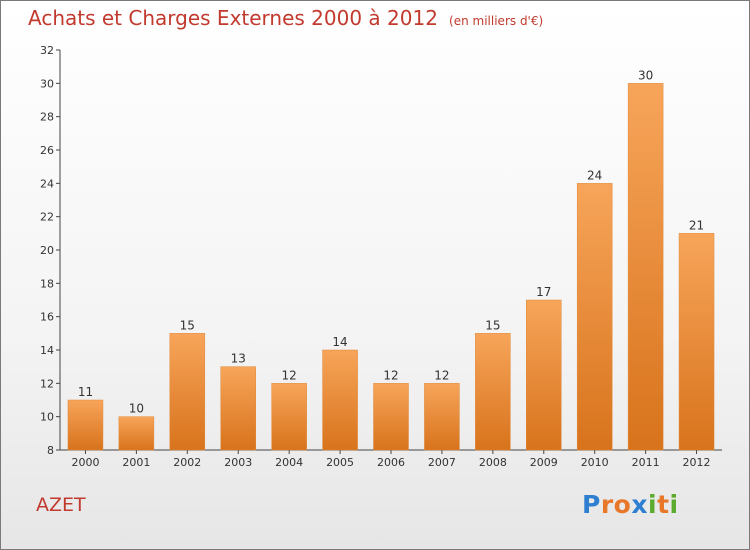 The height and width of the screenshot is (550, 750). Describe the element at coordinates (645, 267) in the screenshot. I see `bar-2011` at that location.